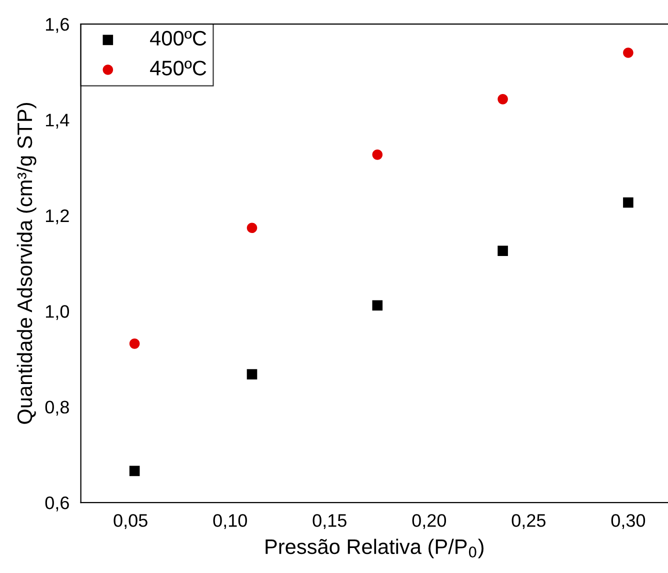  I want to click on y-tick-label: 0,8, so click(57, 408).